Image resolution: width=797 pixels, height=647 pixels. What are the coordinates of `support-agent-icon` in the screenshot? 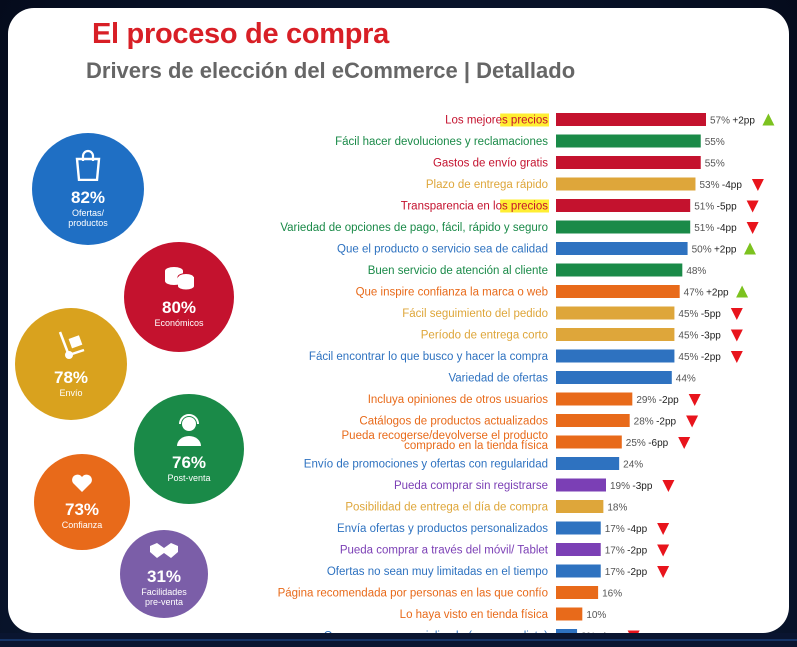 It's located at (189, 432).